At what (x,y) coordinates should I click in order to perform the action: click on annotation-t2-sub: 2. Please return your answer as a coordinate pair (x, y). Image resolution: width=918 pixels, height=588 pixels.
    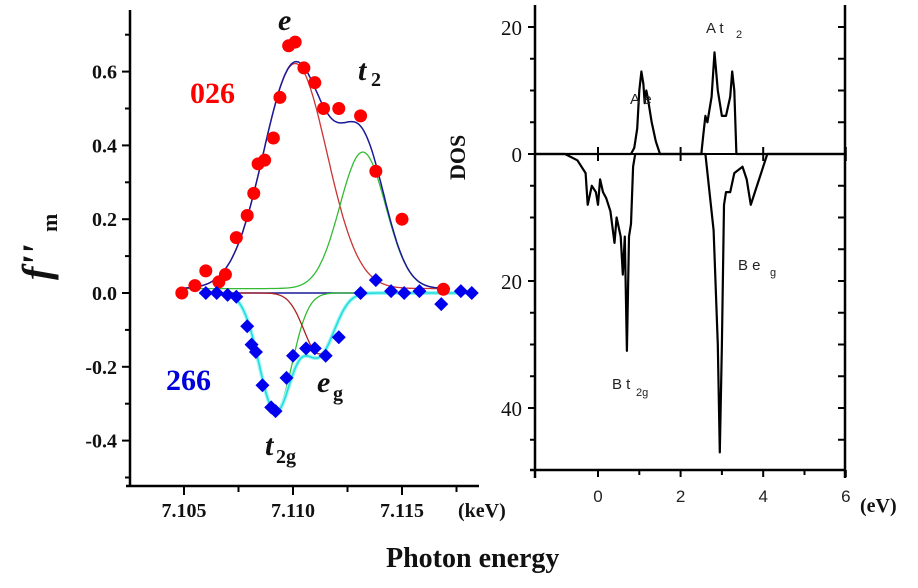
    Looking at the image, I should click on (376, 80).